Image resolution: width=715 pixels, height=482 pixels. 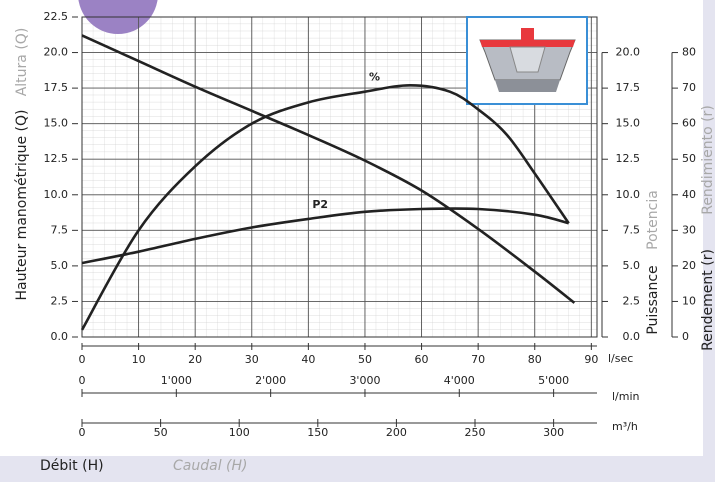 I want to click on x3-tick-label: 150, so click(x=317, y=432).